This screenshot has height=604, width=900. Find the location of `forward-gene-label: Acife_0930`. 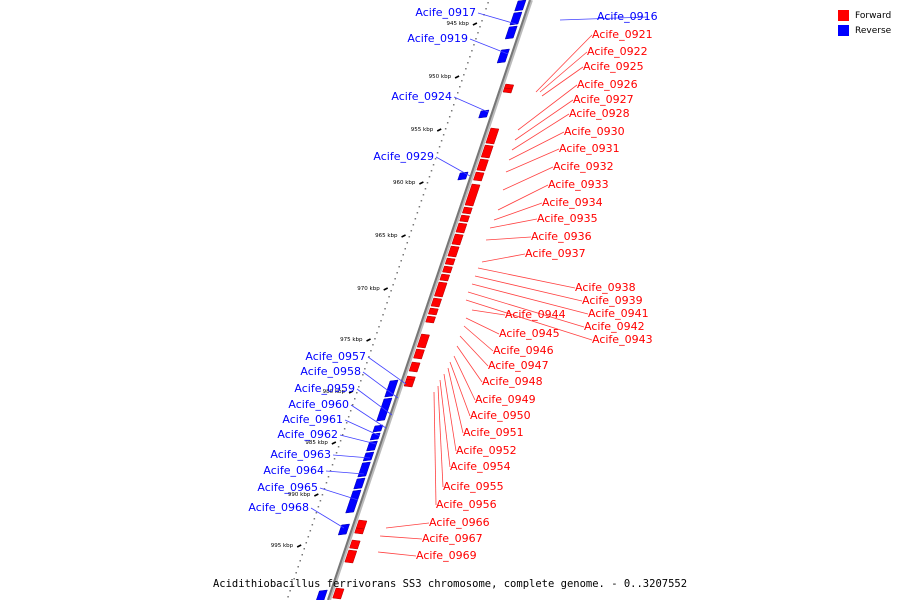

forward-gene-label: Acife_0930 is located at coordinates (594, 131).